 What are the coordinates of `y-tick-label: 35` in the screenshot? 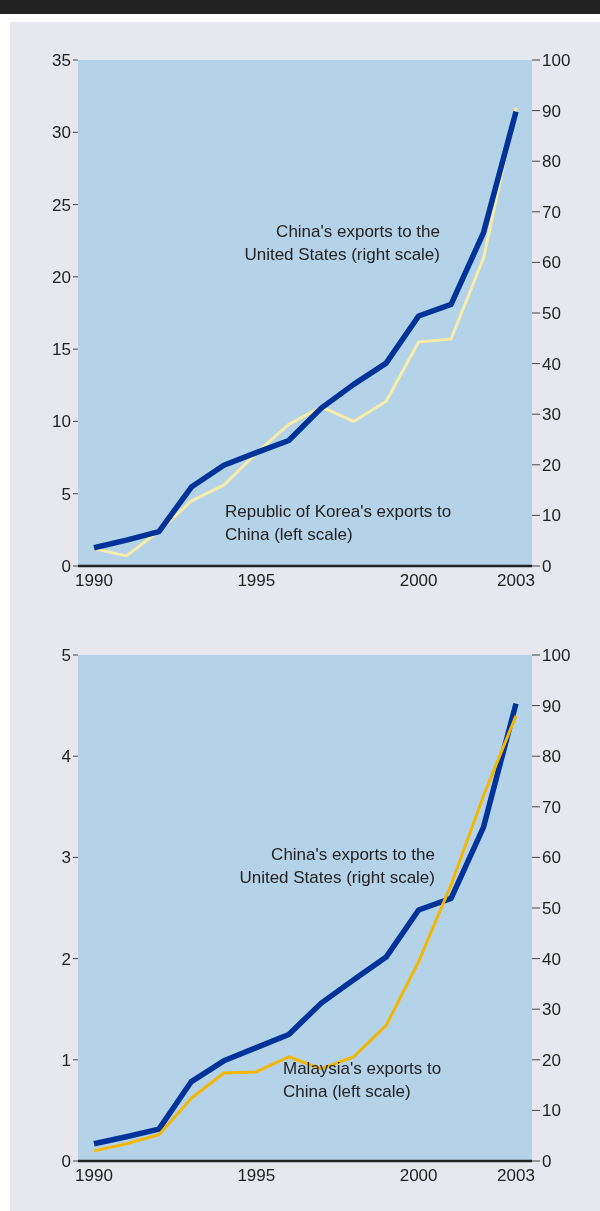 It's located at (61, 61).